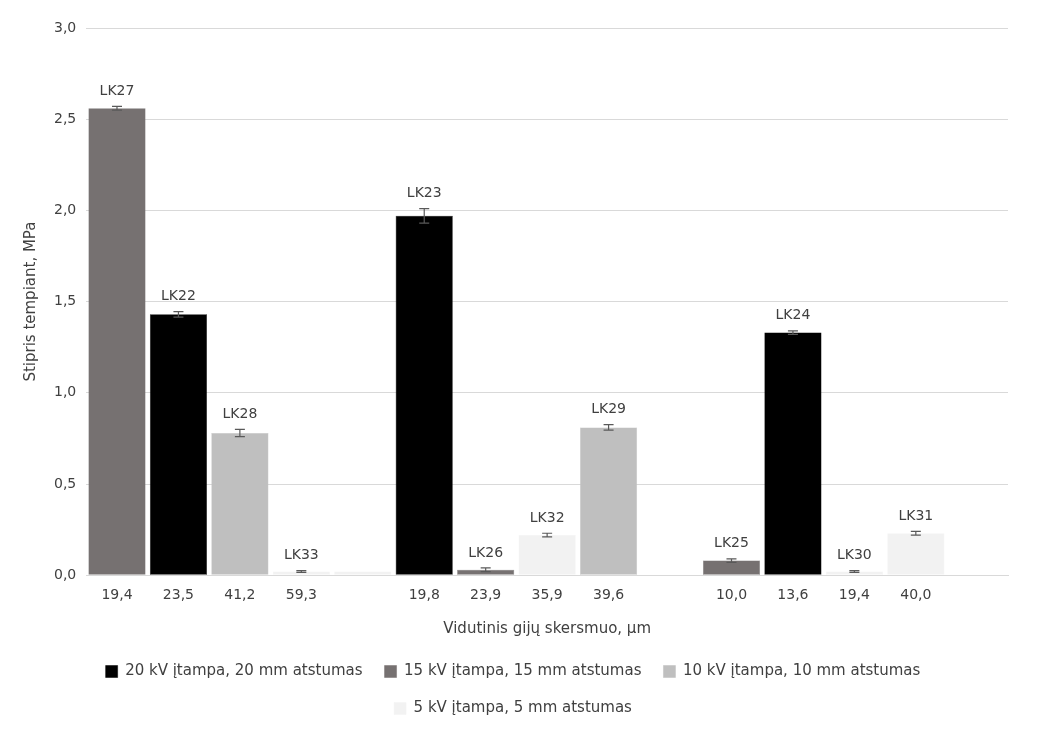 The height and width of the screenshot is (747, 1059). Describe the element at coordinates (65, 26) in the screenshot. I see `y-tick-label: 3,0` at that location.